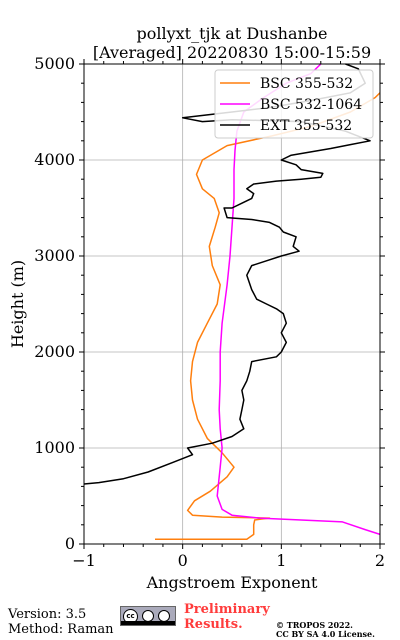 Image resolution: width=400 pixels, height=640 pixels. I want to click on x-tick-label: 1, so click(281, 560).